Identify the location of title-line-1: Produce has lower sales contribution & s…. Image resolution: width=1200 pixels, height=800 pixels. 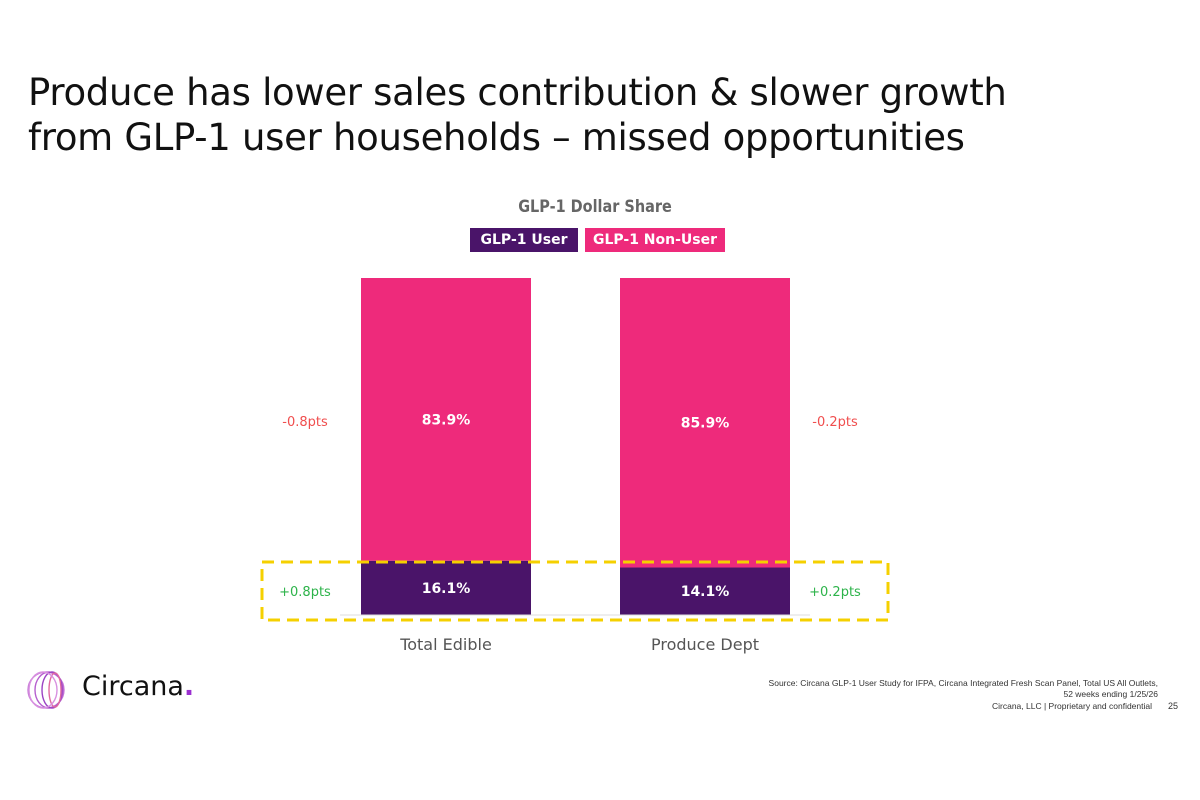
(517, 92).